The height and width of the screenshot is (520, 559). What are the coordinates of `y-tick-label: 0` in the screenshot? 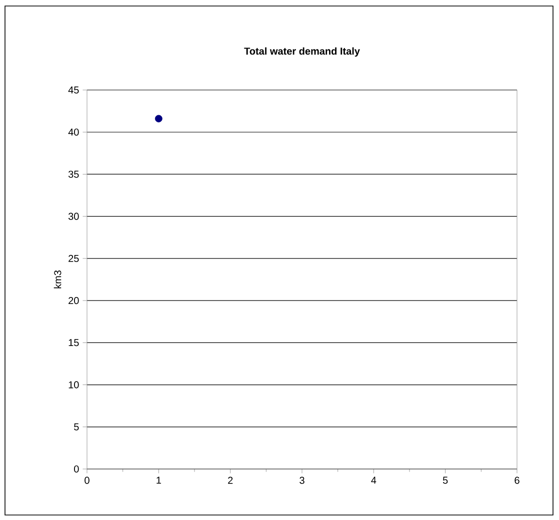 It's located at (76, 469).